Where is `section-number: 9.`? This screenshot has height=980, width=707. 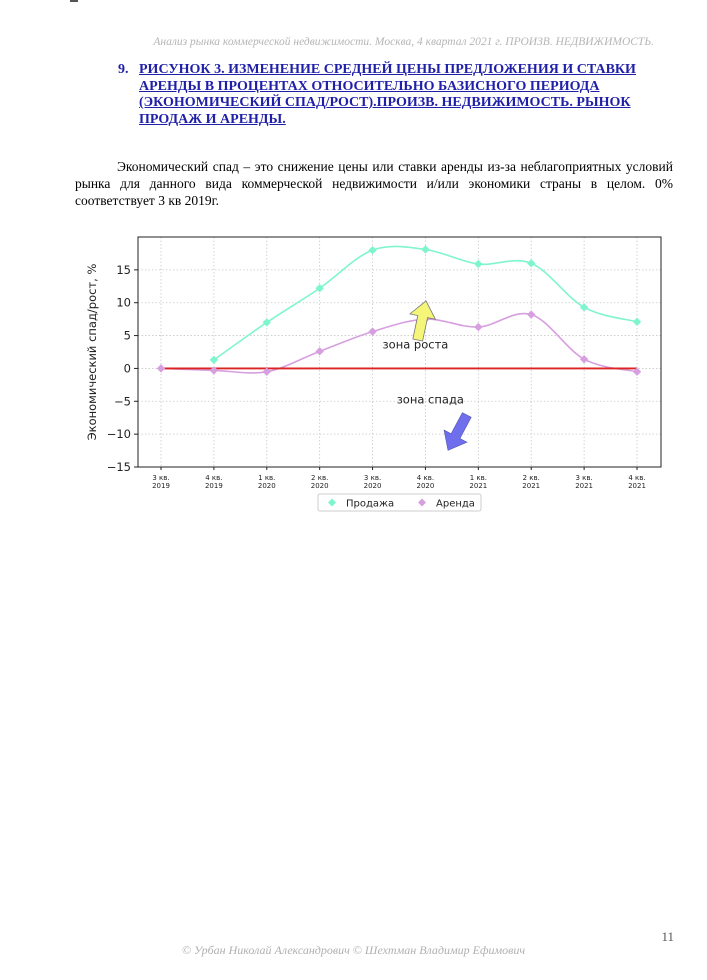 section-number: 9. is located at coordinates (123, 69).